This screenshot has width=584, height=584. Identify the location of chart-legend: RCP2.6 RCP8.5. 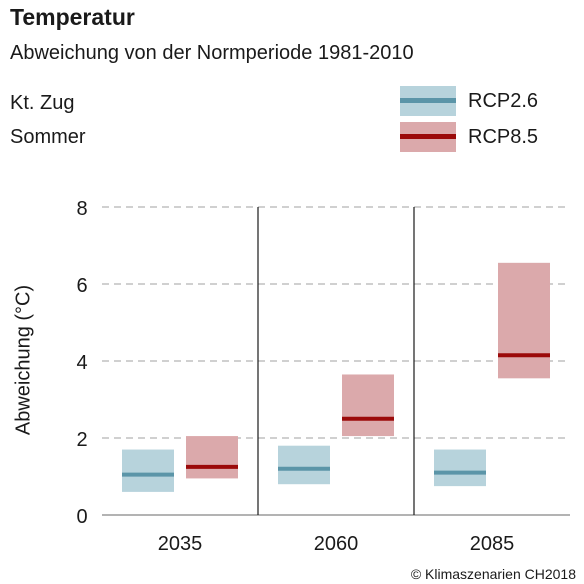
(469, 122).